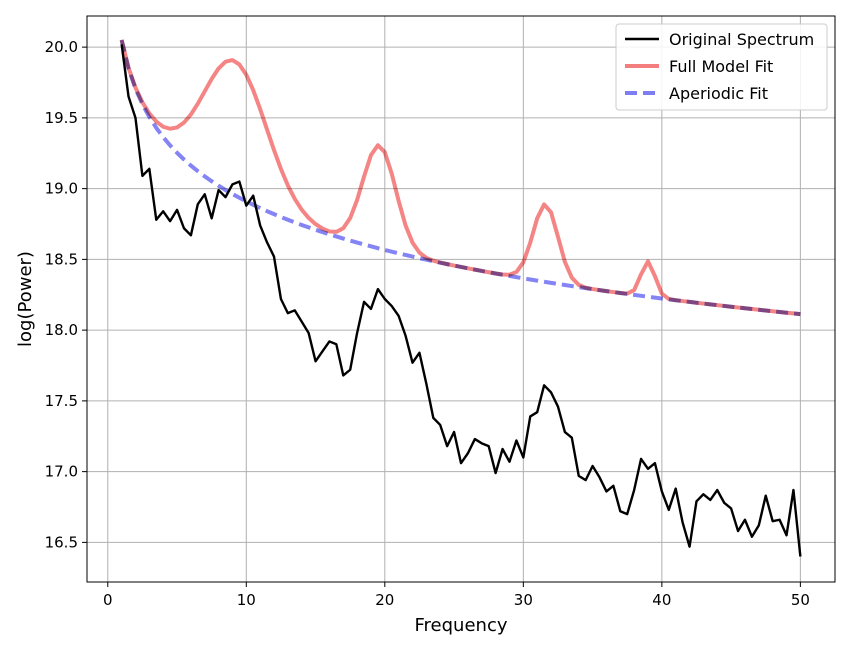 The width and height of the screenshot is (850, 650). What do you see at coordinates (523, 600) in the screenshot?
I see `x-tick-label: 30` at bounding box center [523, 600].